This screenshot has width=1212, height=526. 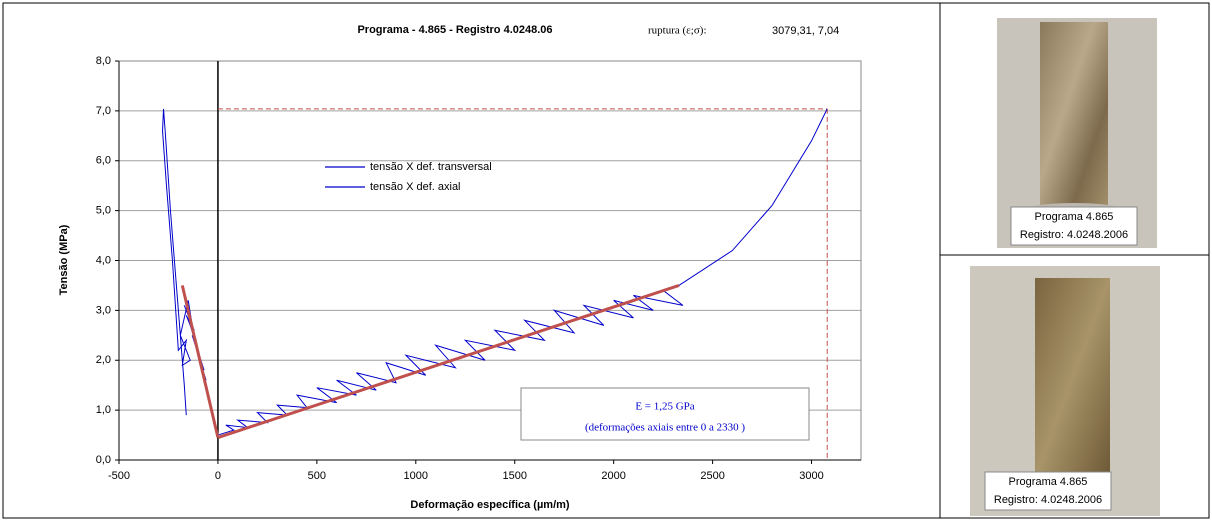 I want to click on y-tick-label: 0,0, so click(x=103, y=460).